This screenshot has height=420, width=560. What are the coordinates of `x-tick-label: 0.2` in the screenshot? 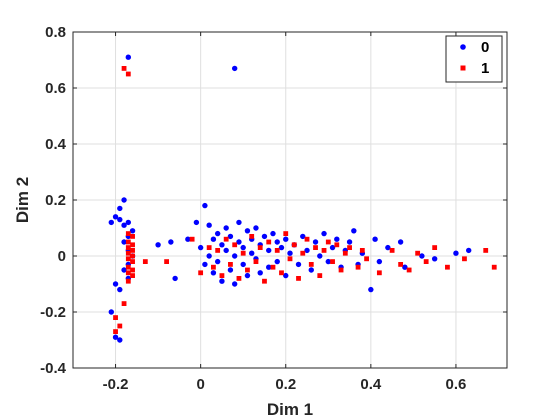 It's located at (285, 384).